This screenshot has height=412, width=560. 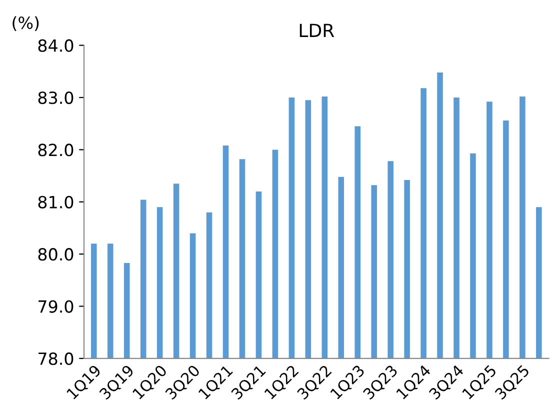 I want to click on y-tick-label: 81.0, so click(x=56, y=202).